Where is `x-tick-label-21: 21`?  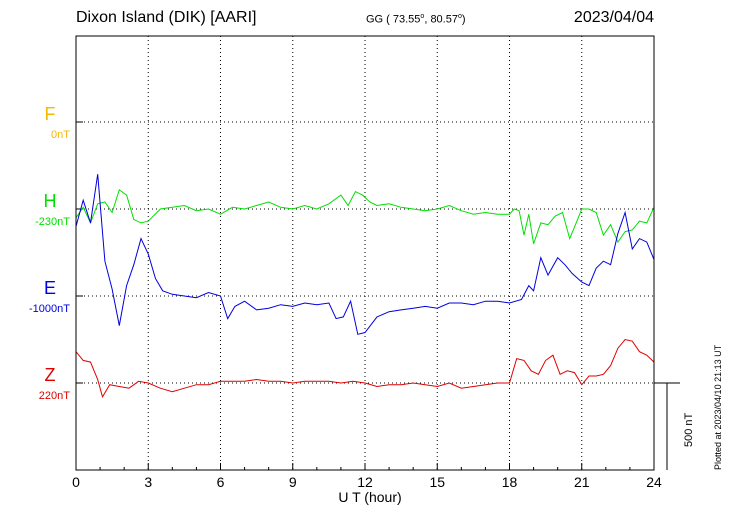 x-tick-label-21: 21 is located at coordinates (582, 482).